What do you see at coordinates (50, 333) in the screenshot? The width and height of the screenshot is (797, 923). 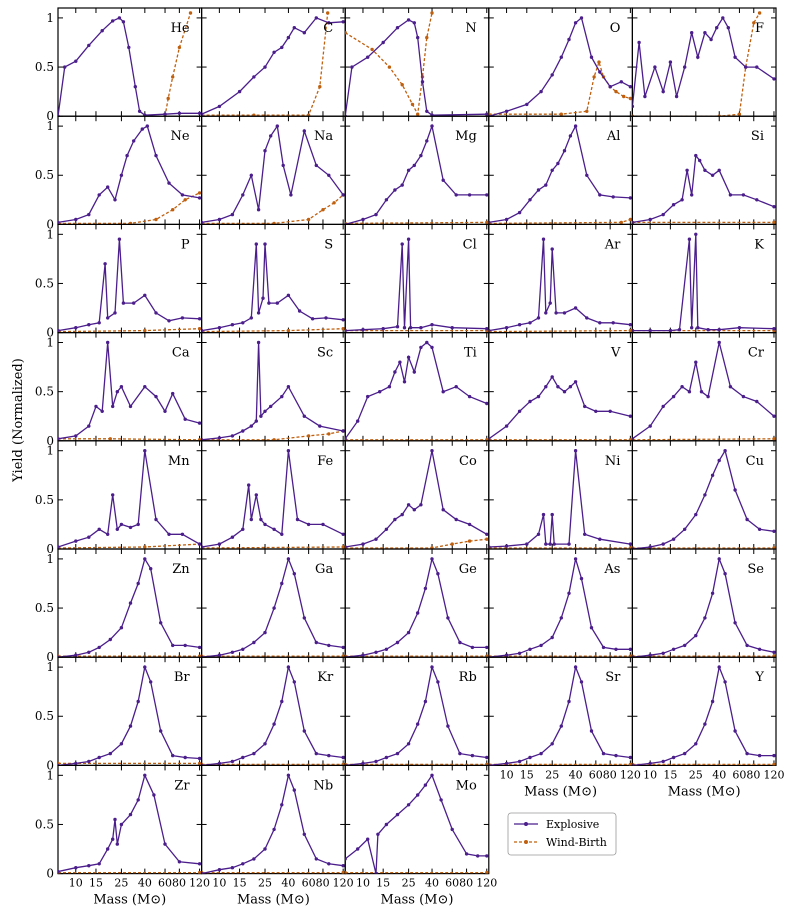 I see `y-tick-label: 0` at bounding box center [50, 333].